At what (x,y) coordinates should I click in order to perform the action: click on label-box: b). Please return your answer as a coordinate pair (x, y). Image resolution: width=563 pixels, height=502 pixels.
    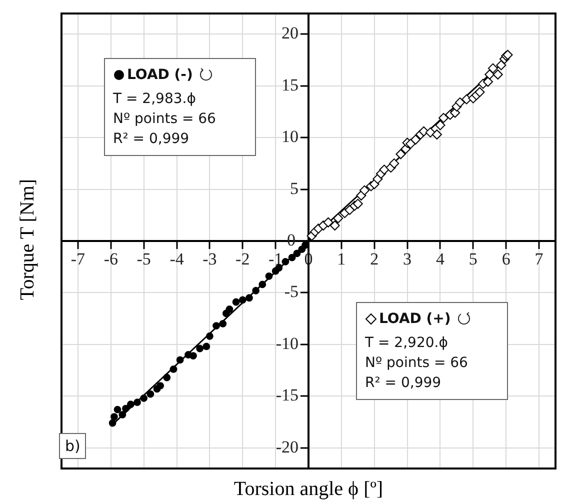
    Looking at the image, I should click on (72, 446).